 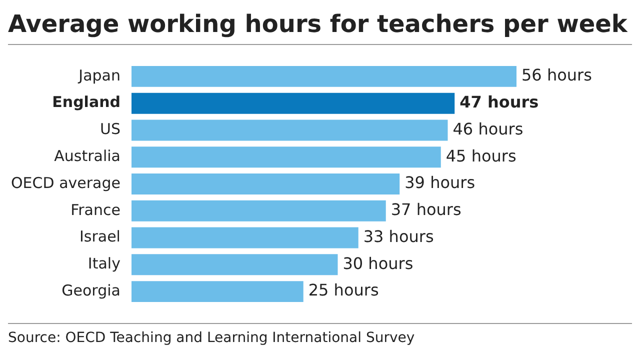 What do you see at coordinates (320, 26) in the screenshot?
I see `chart-title: Average working hours for teachers per week` at bounding box center [320, 26].